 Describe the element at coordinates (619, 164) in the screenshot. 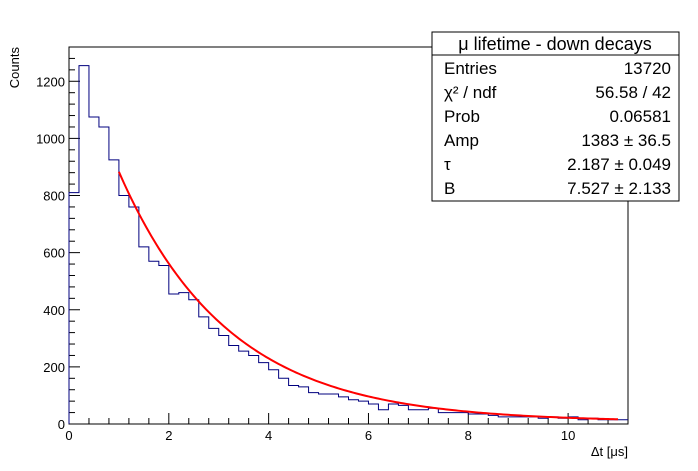

I see `stats-row-value: 2.187 ± 0.049` at that location.